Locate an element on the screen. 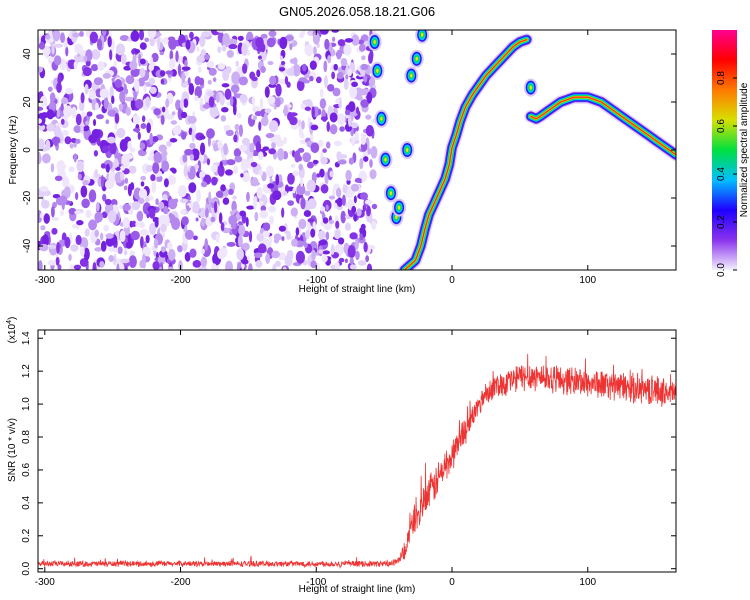  y-tick-label: -40 is located at coordinates (27, 245).